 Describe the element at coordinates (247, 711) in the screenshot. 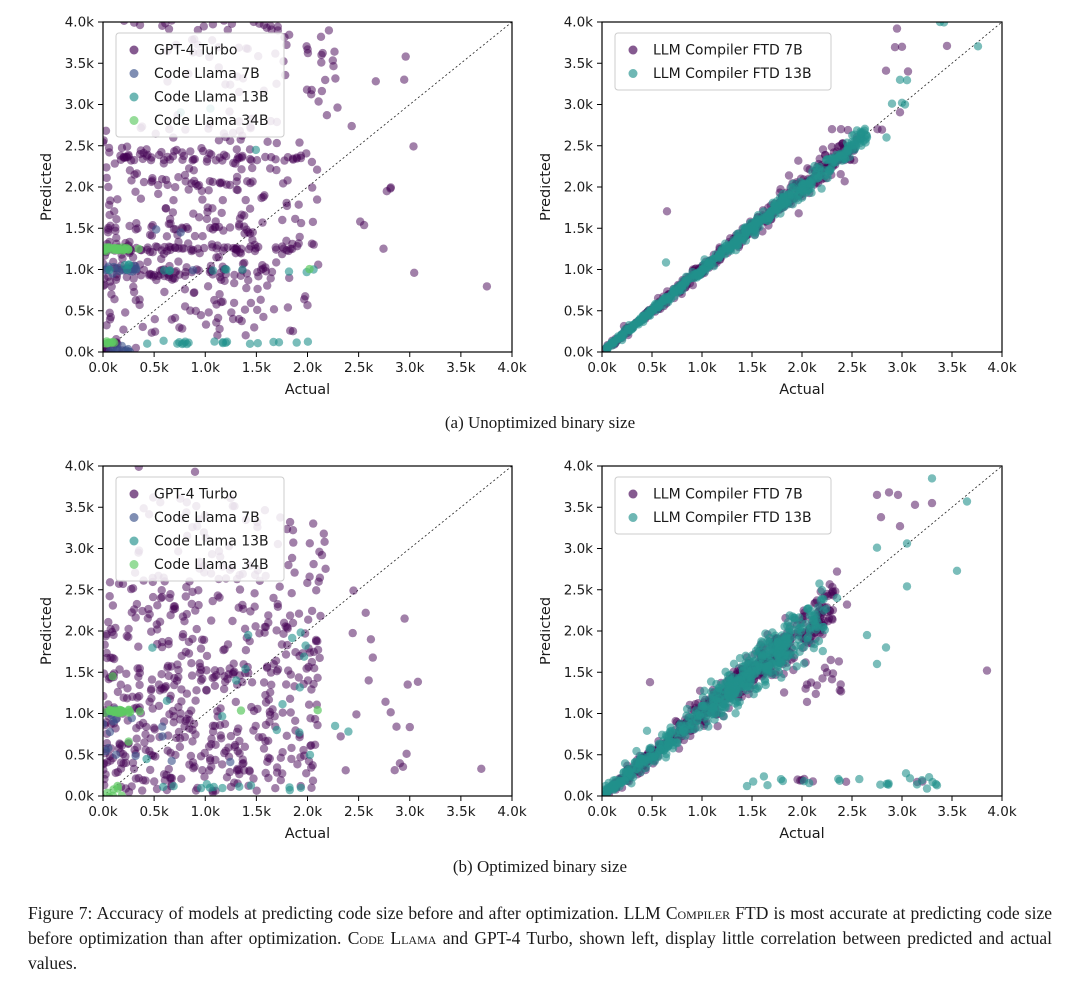

I see `scatter-series-code-llama-13b` at that location.